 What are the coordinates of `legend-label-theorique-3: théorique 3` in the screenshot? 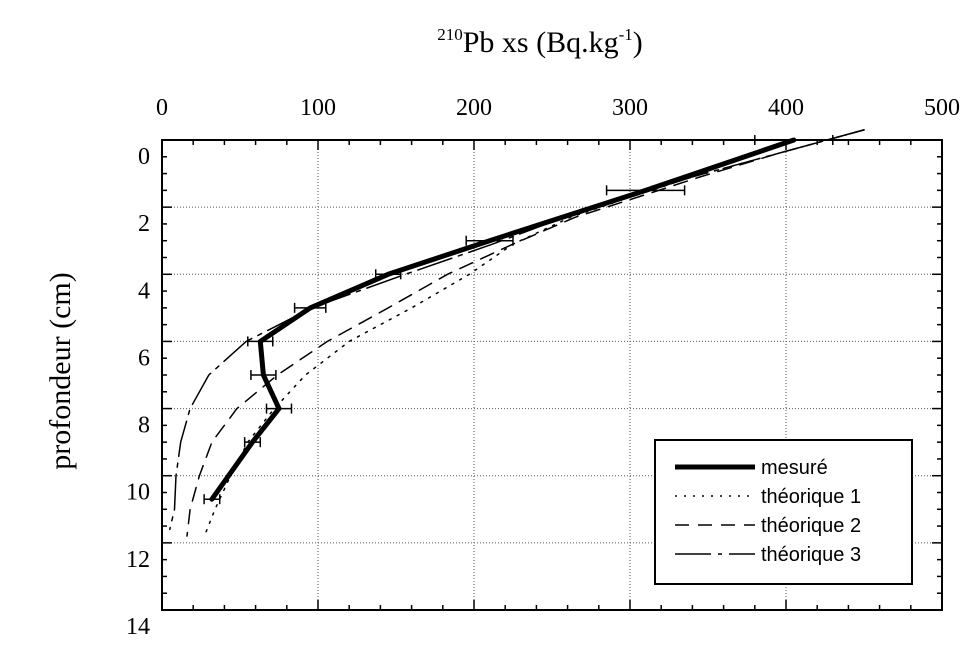 It's located at (811, 555).